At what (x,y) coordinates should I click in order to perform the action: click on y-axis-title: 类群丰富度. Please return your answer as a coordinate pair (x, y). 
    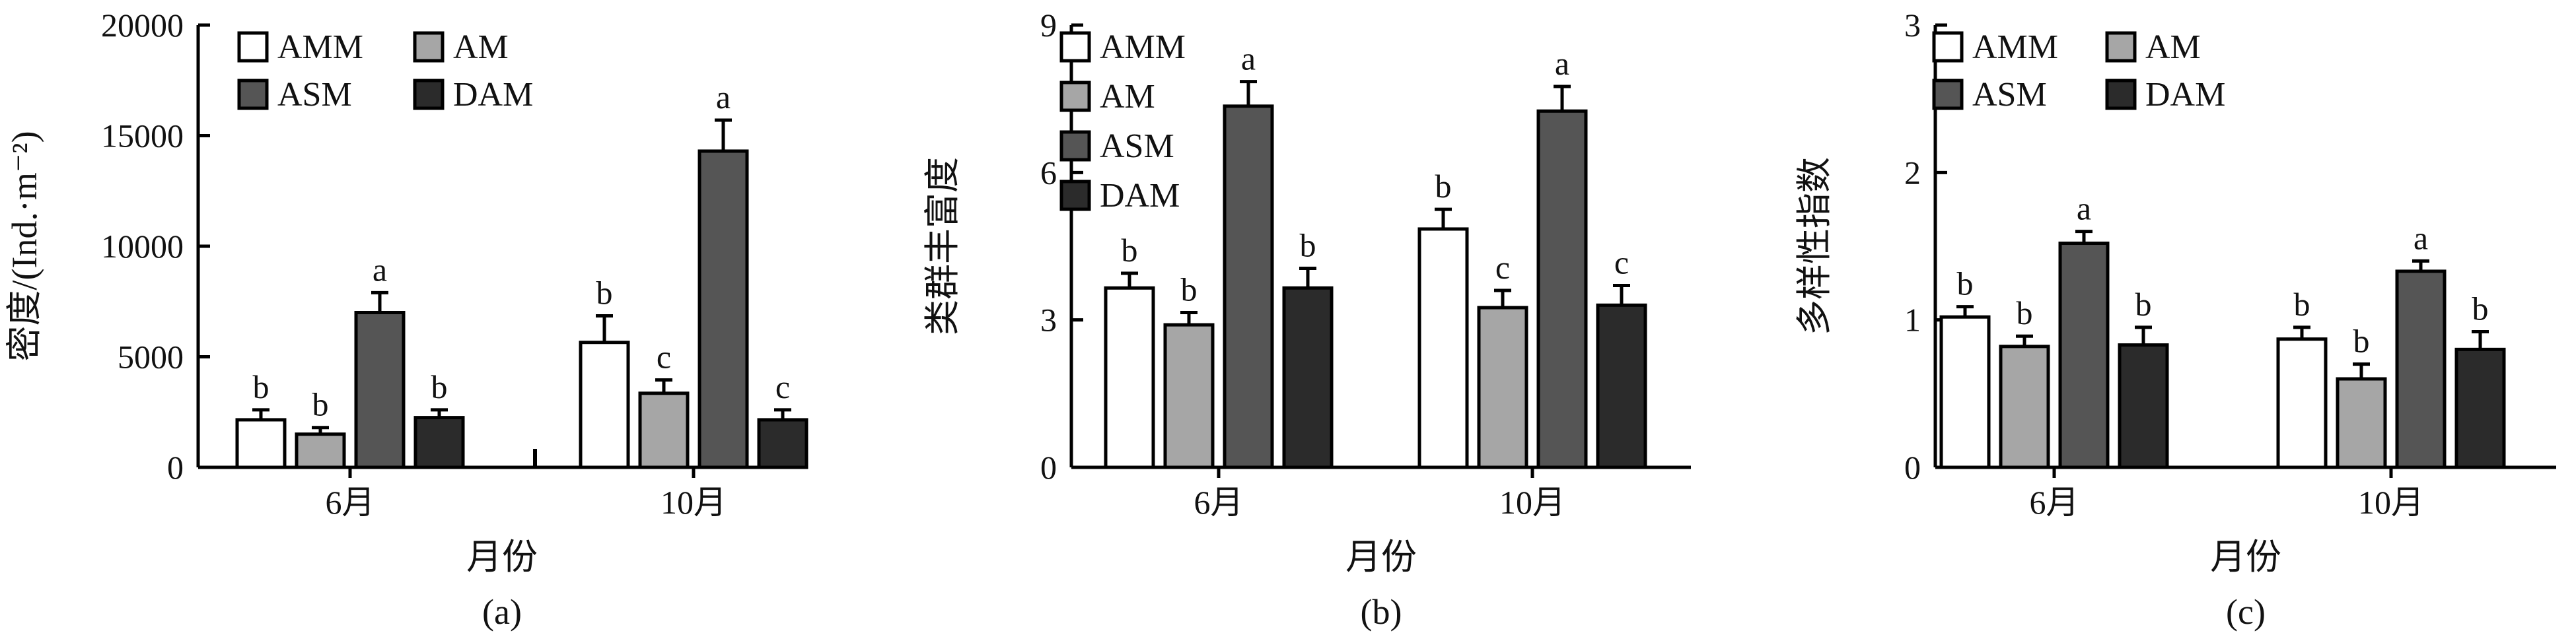
    Looking at the image, I should click on (943, 246).